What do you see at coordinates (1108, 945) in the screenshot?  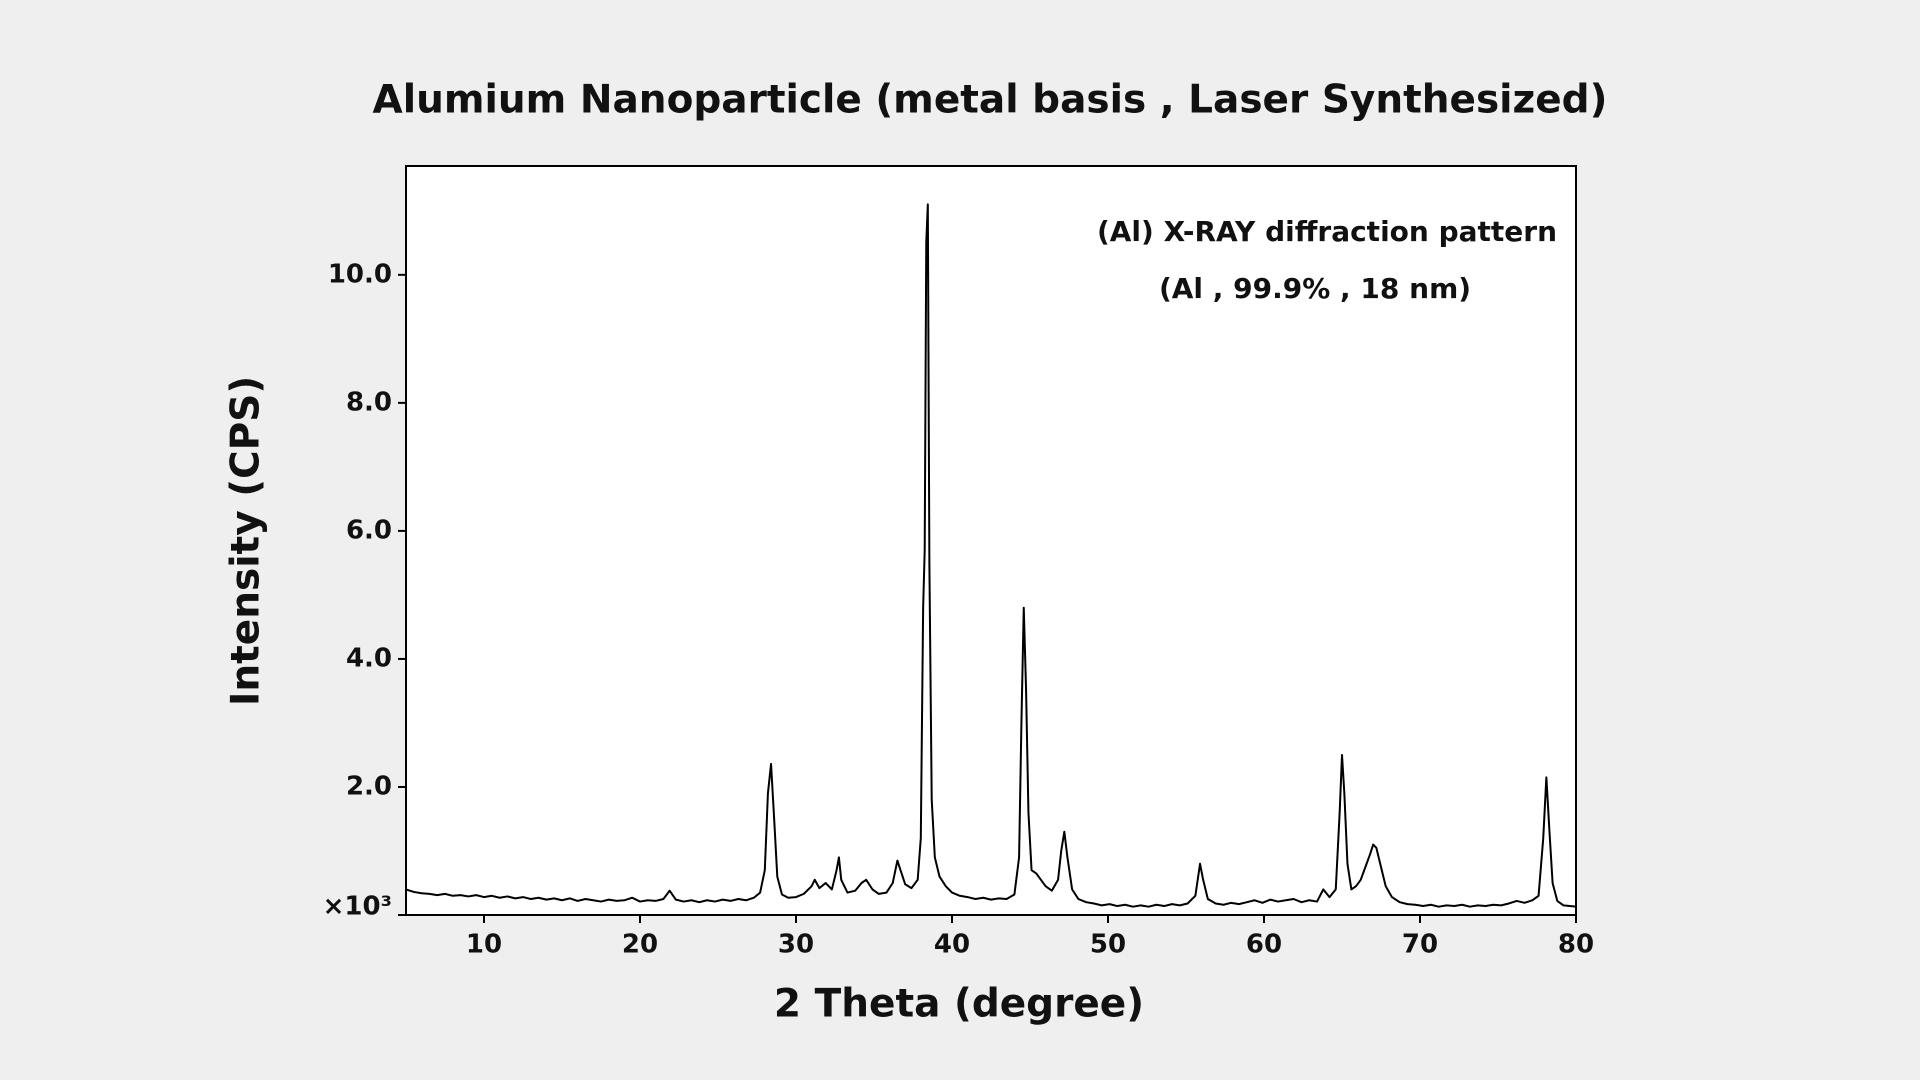 I see `x-tick-label: 50` at bounding box center [1108, 945].